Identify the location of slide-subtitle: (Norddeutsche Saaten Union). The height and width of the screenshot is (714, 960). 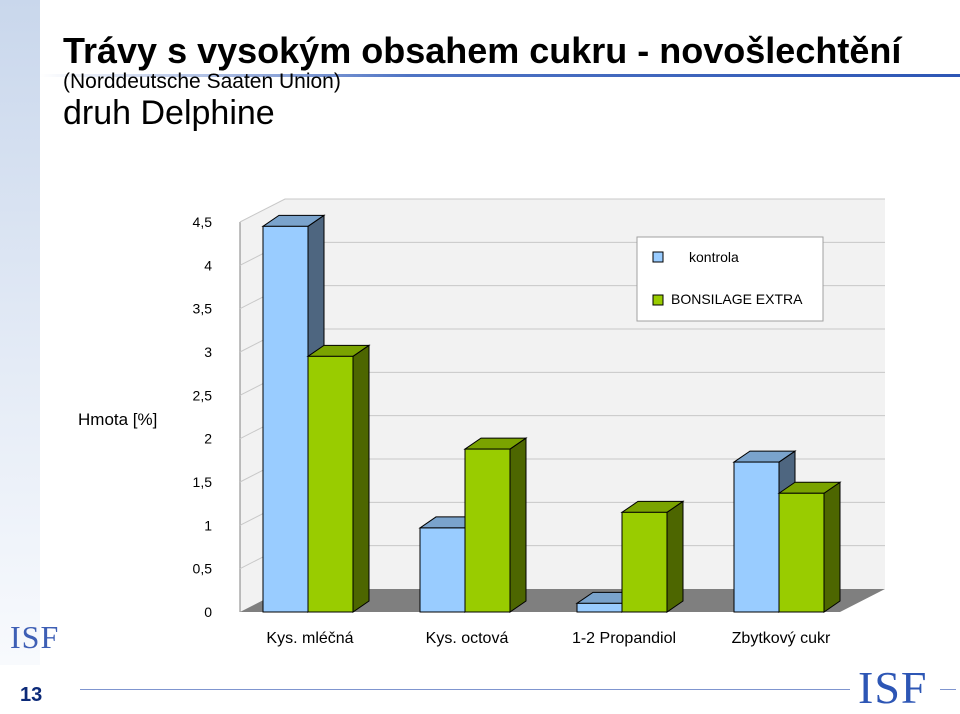
(202, 81).